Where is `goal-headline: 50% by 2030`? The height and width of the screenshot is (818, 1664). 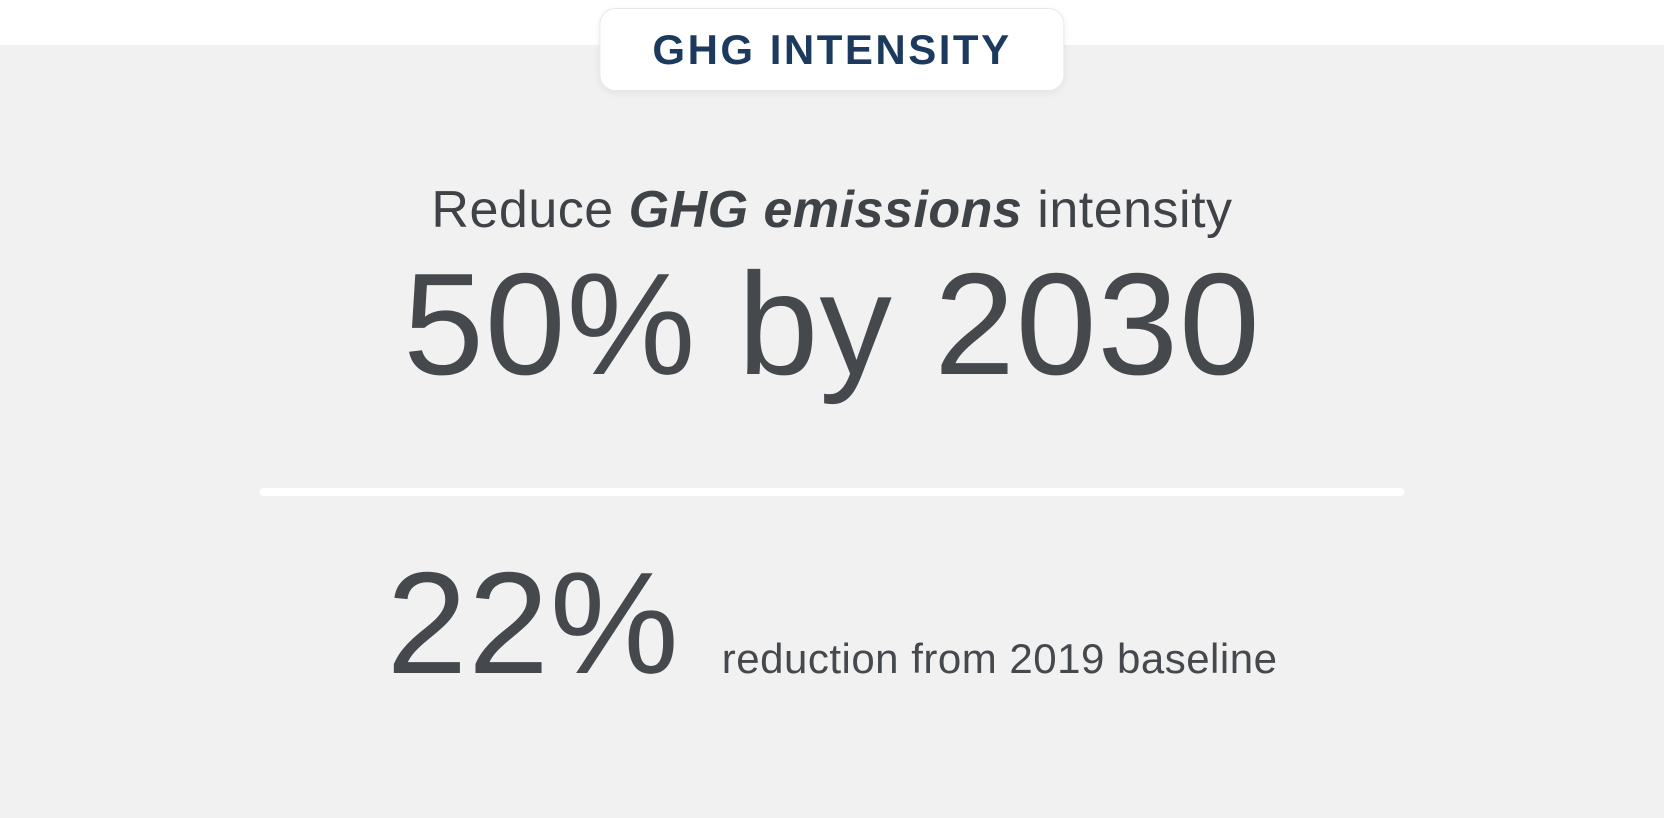
goal-headline: 50% by 2030 is located at coordinates (832, 324).